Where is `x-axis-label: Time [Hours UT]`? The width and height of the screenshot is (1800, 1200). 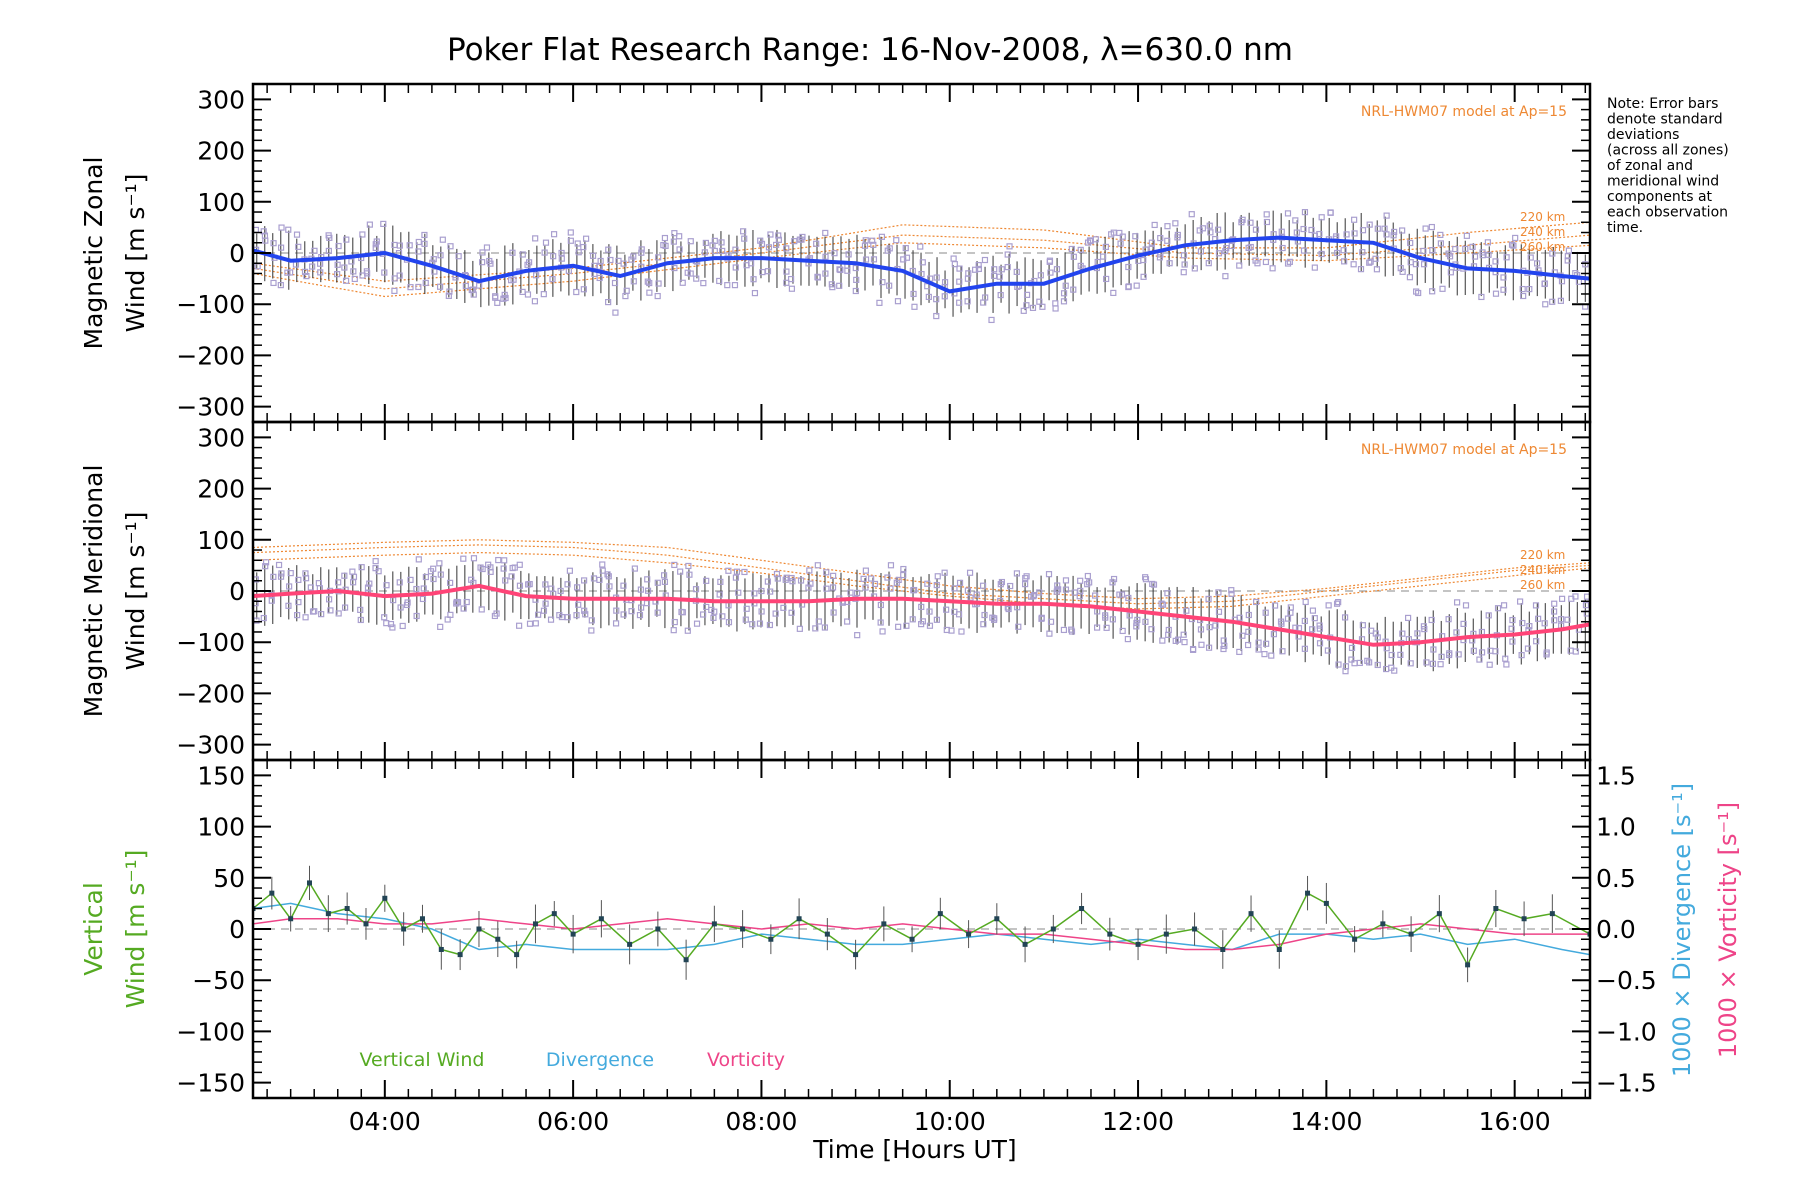 x-axis-label: Time [Hours UT] is located at coordinates (914, 1149).